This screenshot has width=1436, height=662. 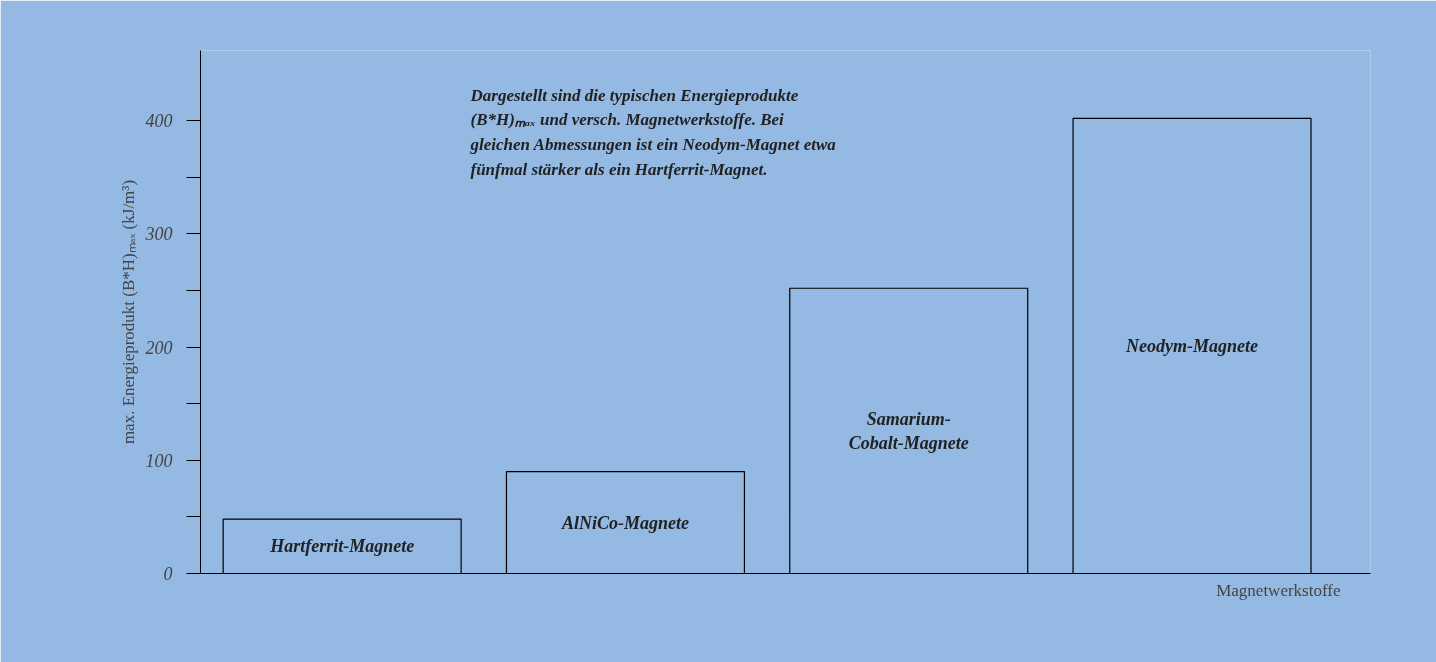 What do you see at coordinates (624, 522) in the screenshot?
I see `x-tick-label: AlNiCo-Magnete` at bounding box center [624, 522].